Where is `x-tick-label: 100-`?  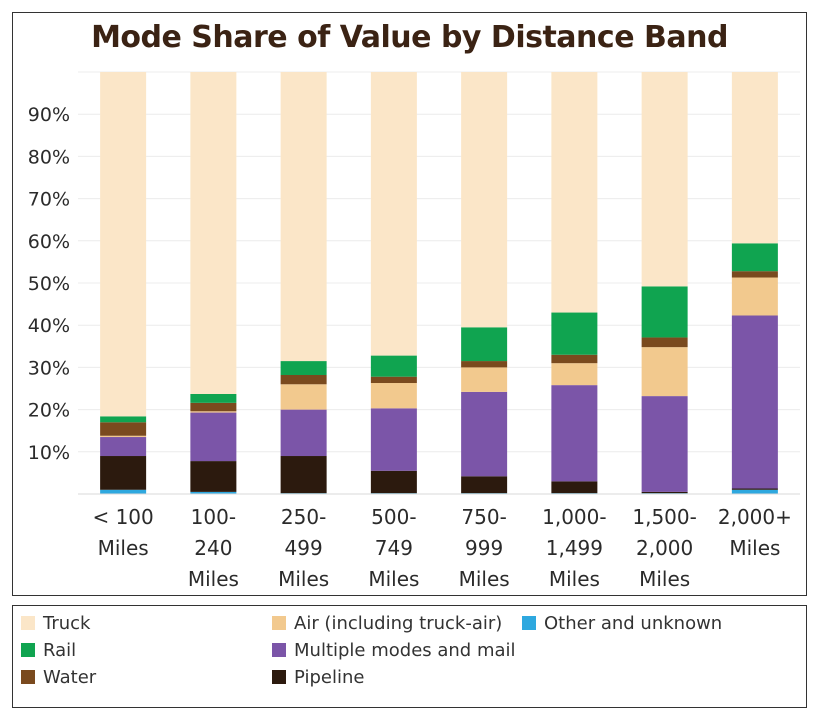
x-tick-label: 100- is located at coordinates (213, 517).